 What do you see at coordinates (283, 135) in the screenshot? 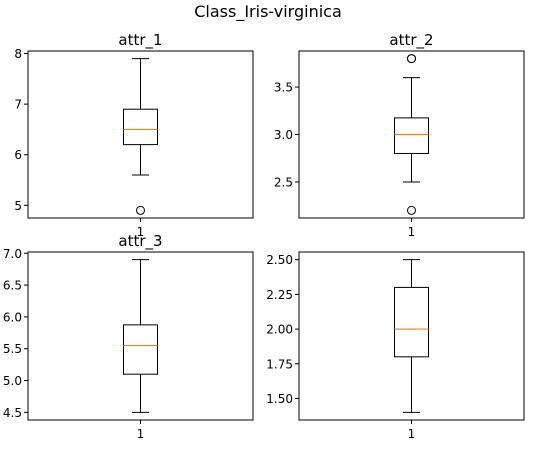
I see `y-tick-label: 3.0` at bounding box center [283, 135].